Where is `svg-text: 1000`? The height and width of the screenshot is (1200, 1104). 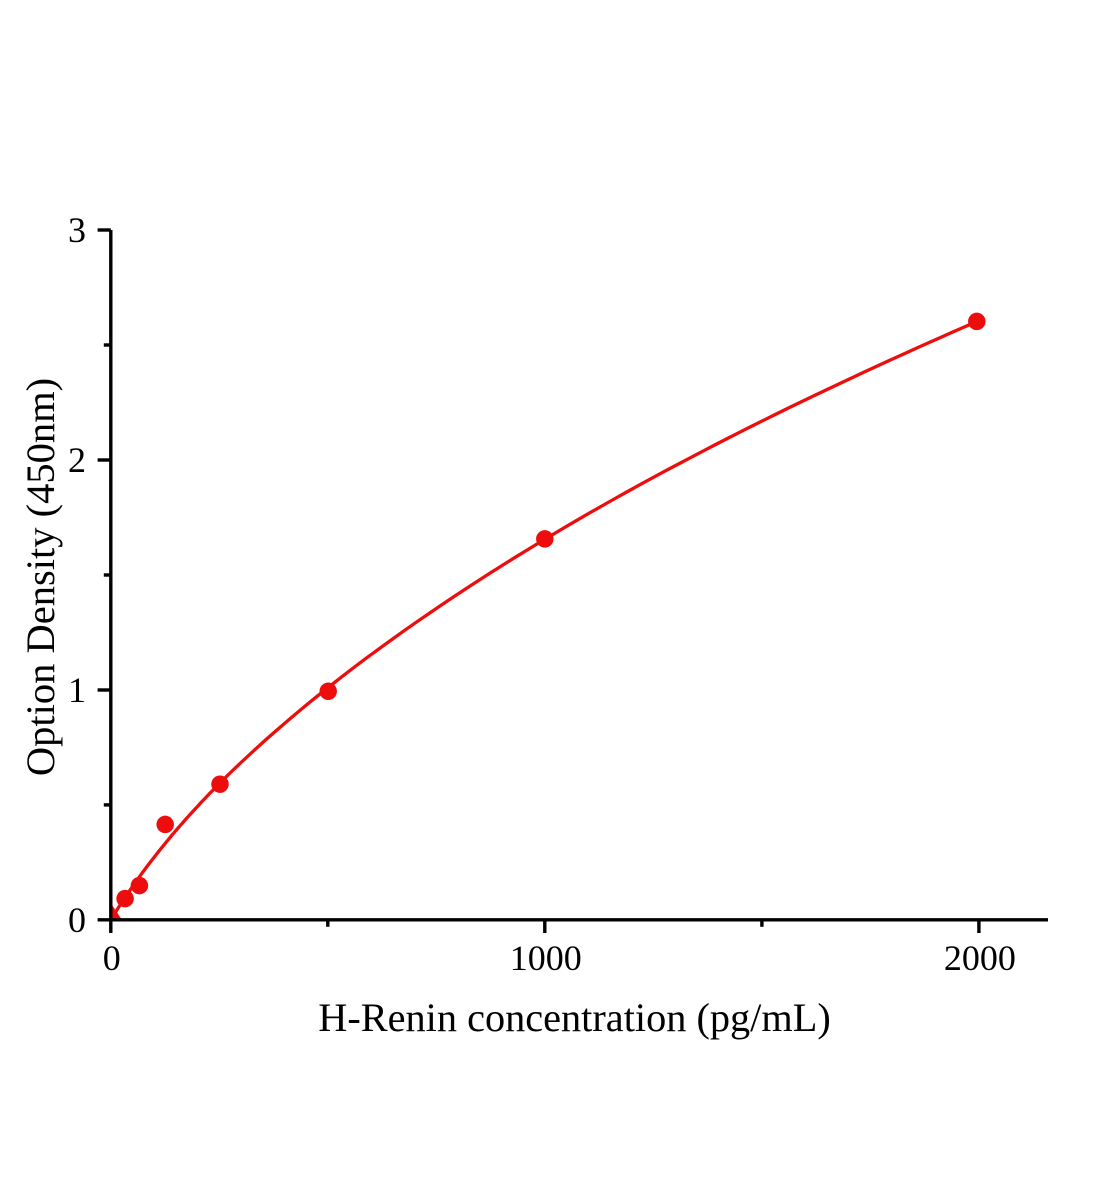
svg-text: 1000 is located at coordinates (546, 958).